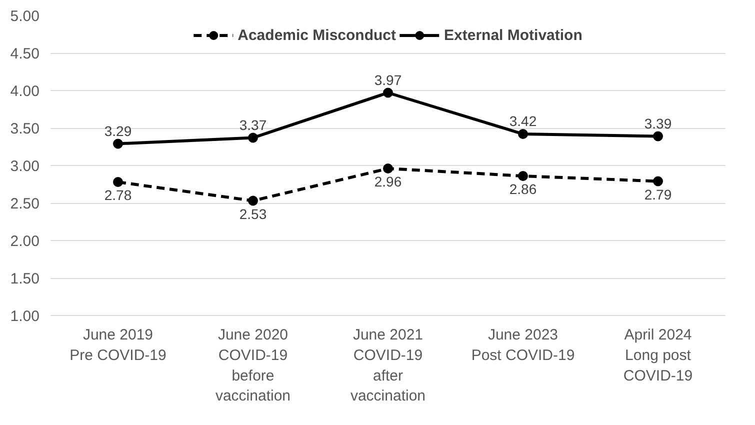 The height and width of the screenshot is (425, 755). I want to click on data-label: 2.53, so click(253, 214).